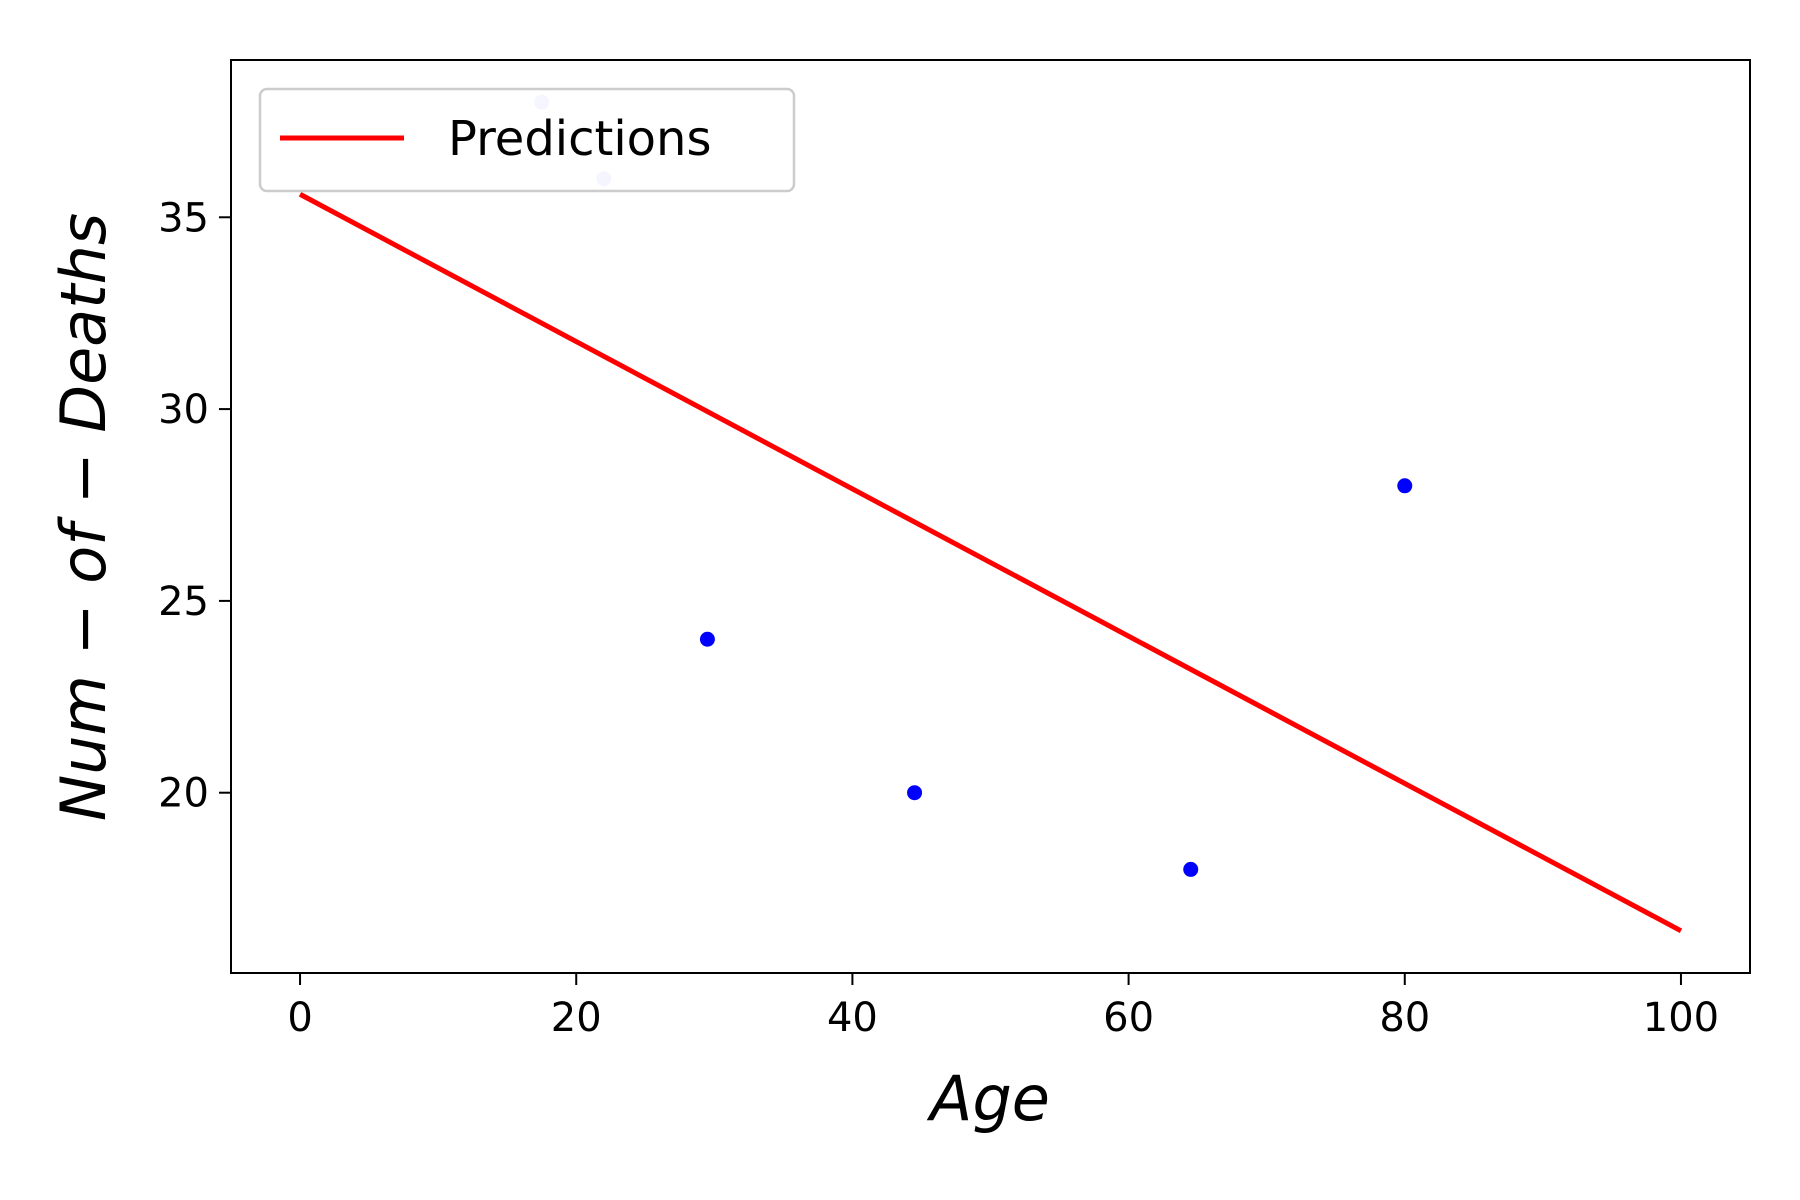 The image size is (1800, 1200). What do you see at coordinates (852, 1018) in the screenshot?
I see `x-tick-label: 40` at bounding box center [852, 1018].